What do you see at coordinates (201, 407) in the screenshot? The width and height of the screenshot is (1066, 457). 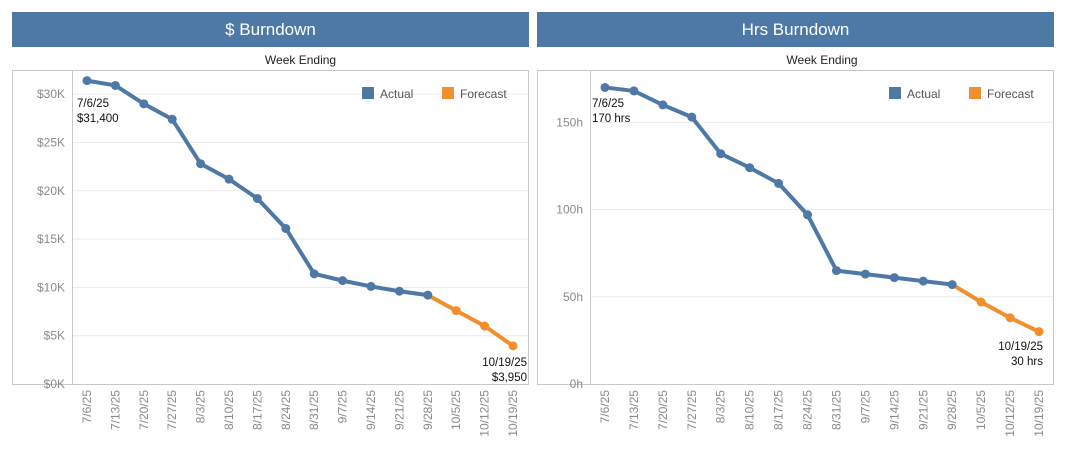 I see `dollar-x-tick-label: 8/3/25` at bounding box center [201, 407].